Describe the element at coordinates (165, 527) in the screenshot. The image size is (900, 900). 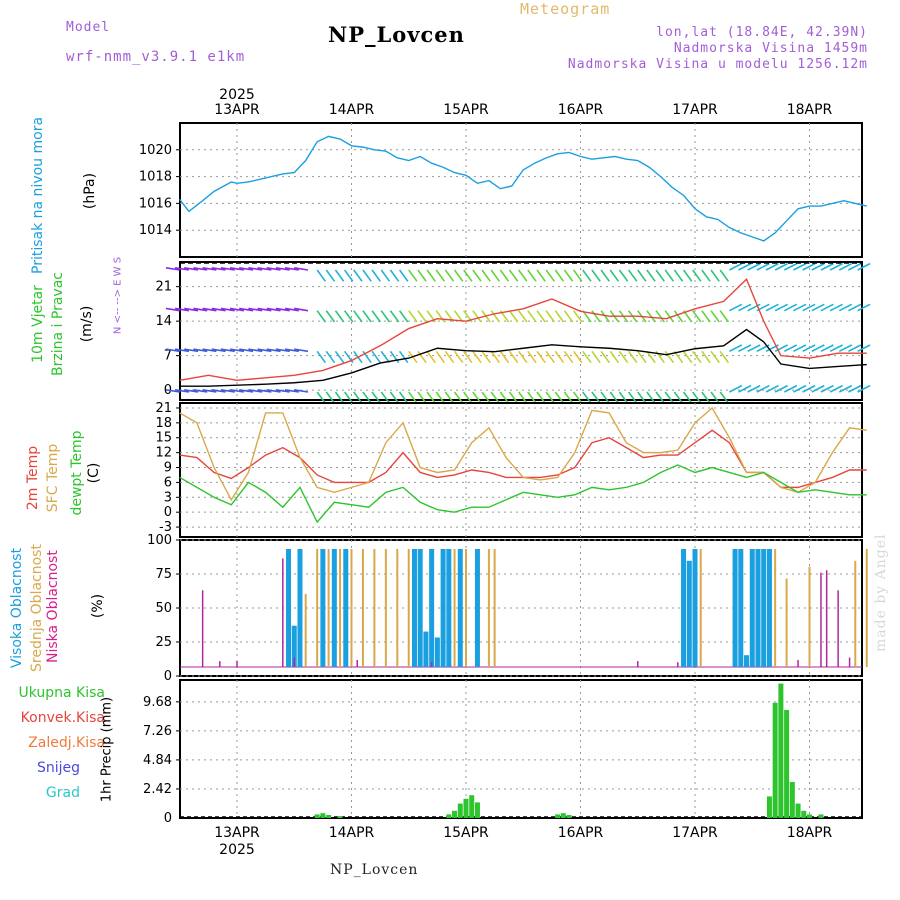
I see `temp-ytick-label: -3` at that location.